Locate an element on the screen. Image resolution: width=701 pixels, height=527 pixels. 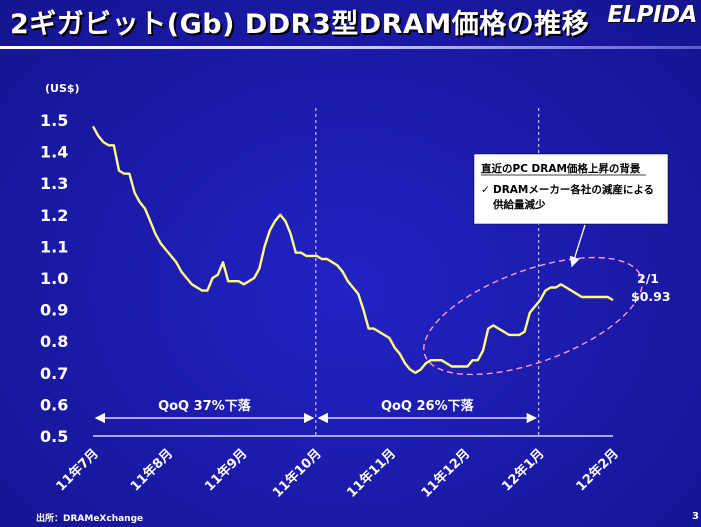
title-underline is located at coordinates (350, 47).